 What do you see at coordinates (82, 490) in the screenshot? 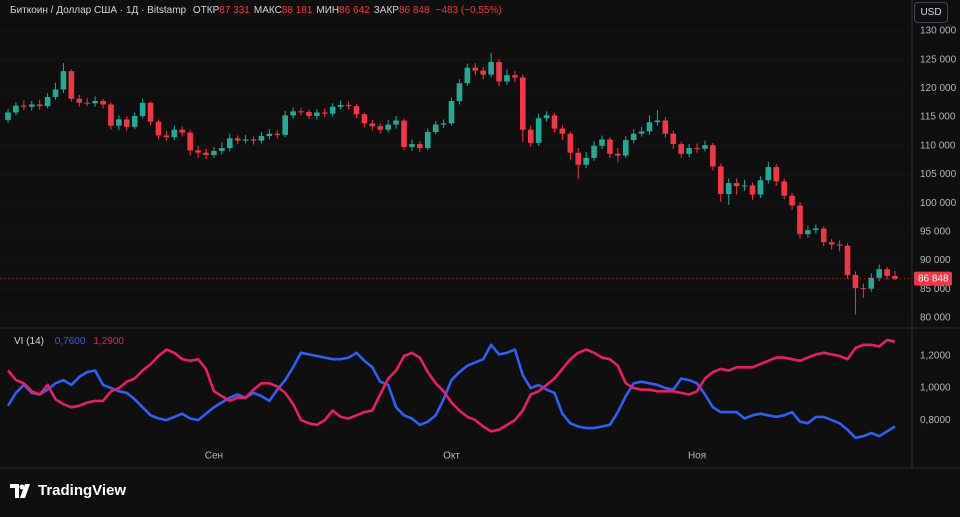
I see `brand-name: TradingView` at bounding box center [82, 490].